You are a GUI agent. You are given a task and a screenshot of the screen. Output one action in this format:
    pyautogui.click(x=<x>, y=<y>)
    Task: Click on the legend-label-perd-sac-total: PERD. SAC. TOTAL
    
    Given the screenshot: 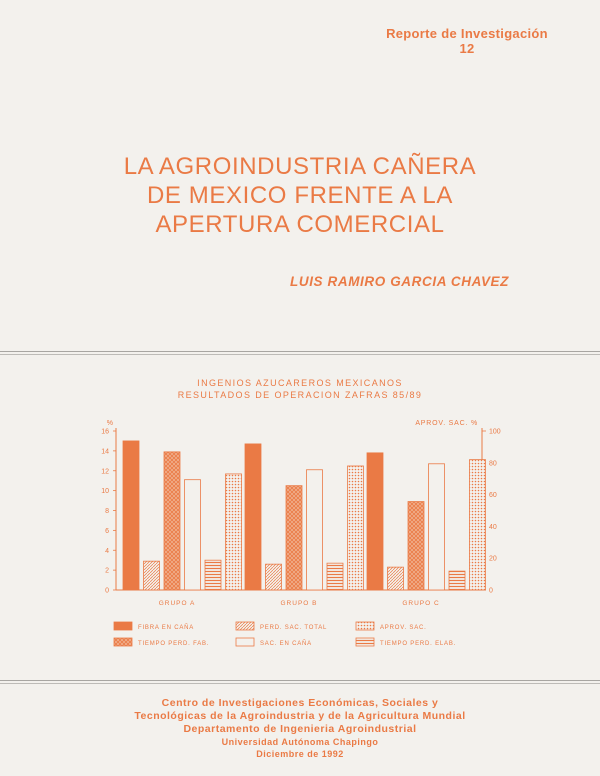 What is the action you would take?
    pyautogui.click(x=293, y=628)
    